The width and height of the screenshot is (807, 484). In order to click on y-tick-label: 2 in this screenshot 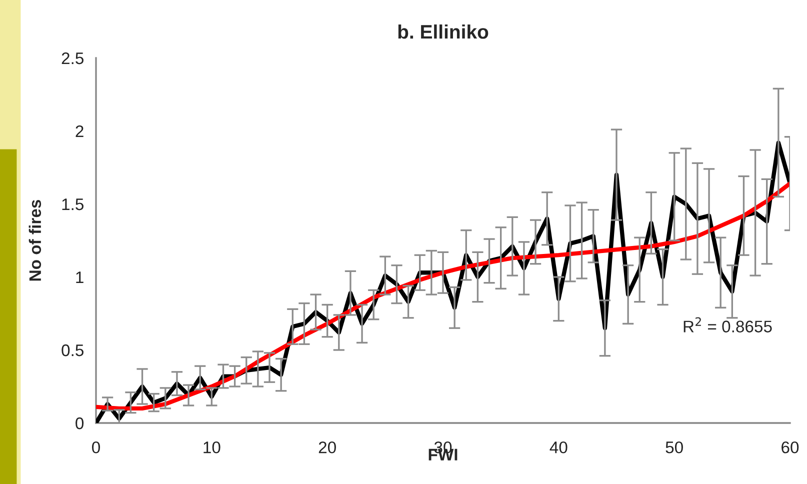, I will do `click(80, 131)`.